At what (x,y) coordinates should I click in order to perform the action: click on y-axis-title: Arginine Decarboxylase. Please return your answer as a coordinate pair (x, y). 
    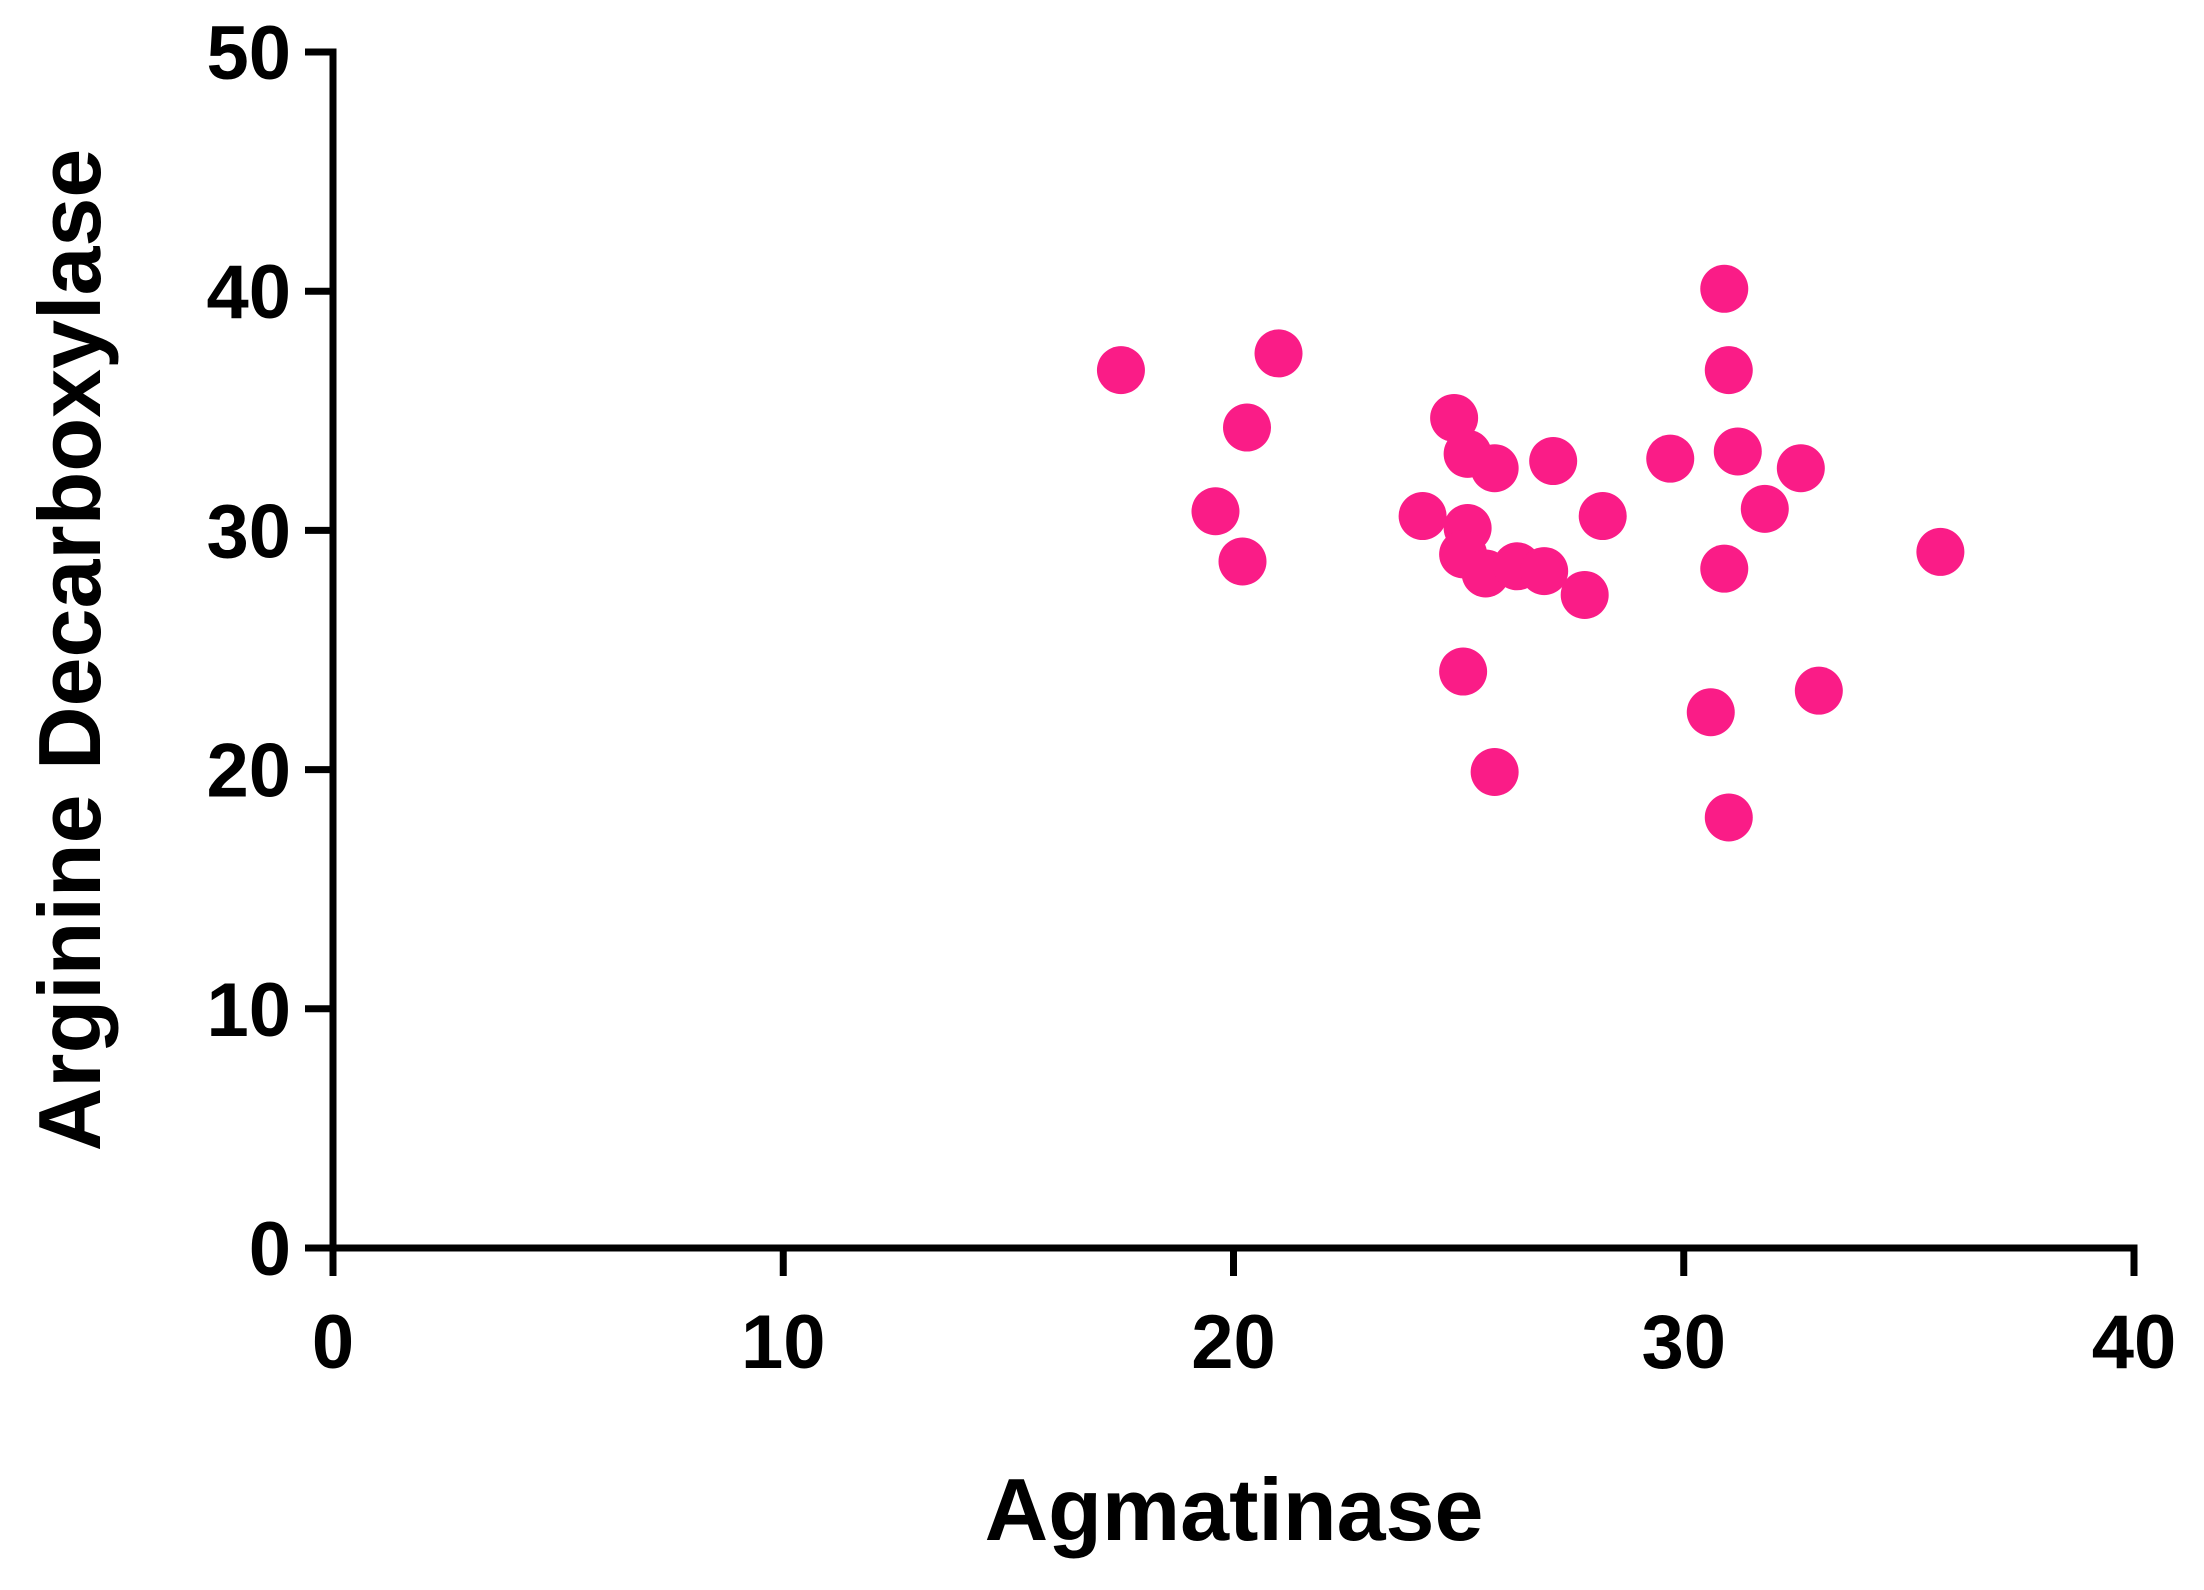
    Looking at the image, I should click on (69, 650).